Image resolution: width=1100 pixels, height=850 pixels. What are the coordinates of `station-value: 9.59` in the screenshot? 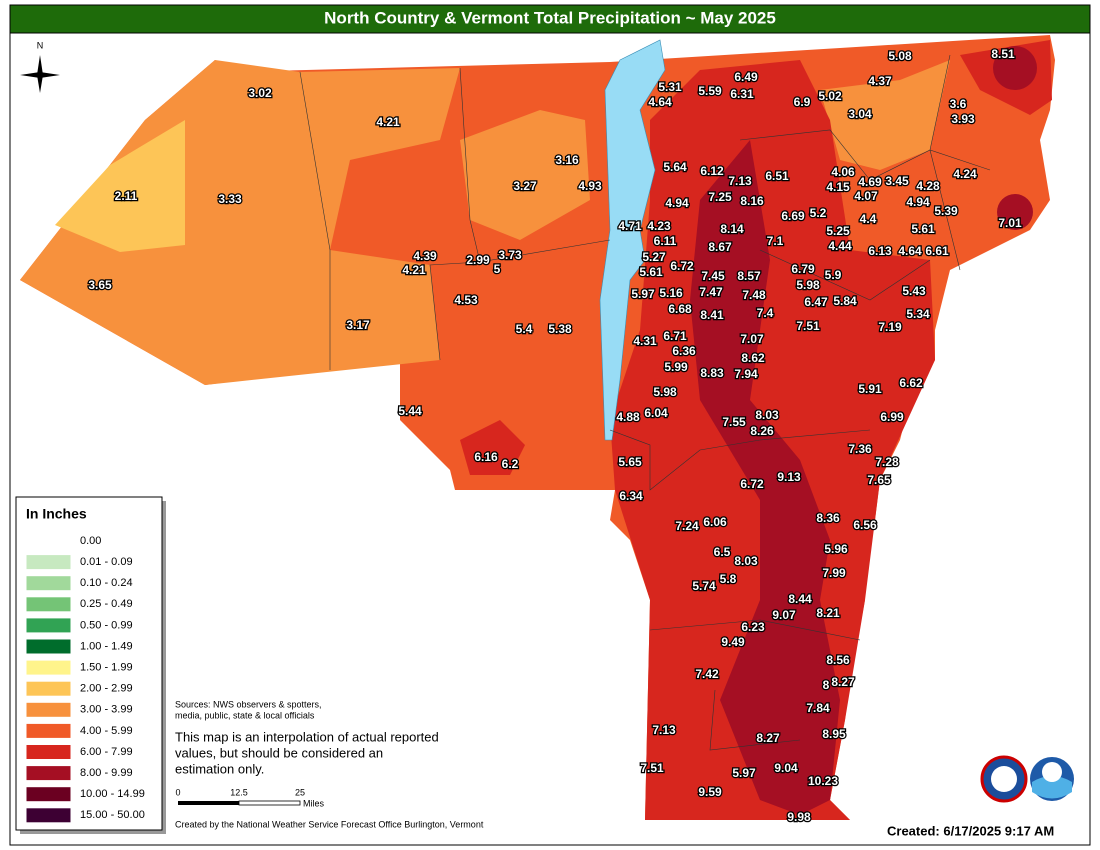 It's located at (710, 792).